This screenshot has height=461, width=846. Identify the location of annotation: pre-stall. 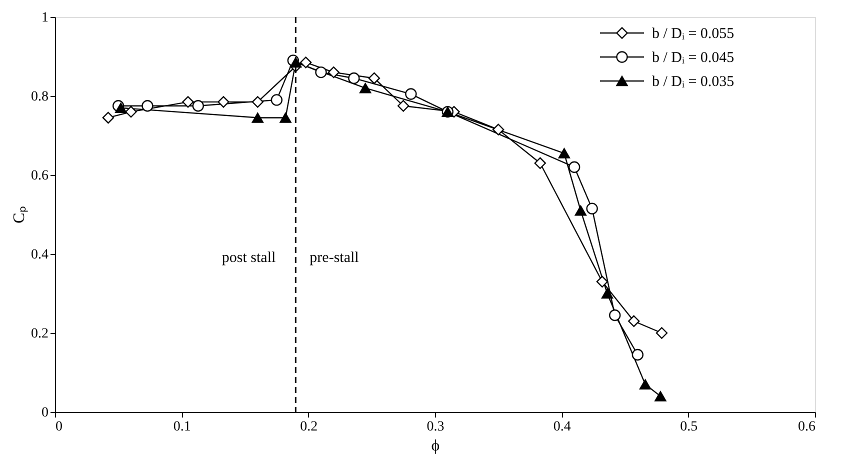
(334, 258).